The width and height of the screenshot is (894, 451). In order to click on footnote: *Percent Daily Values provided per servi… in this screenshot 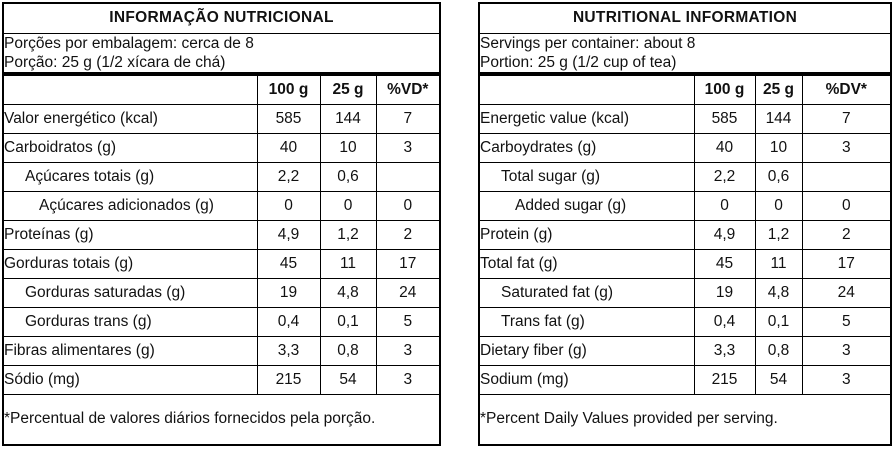, I will do `click(685, 419)`.